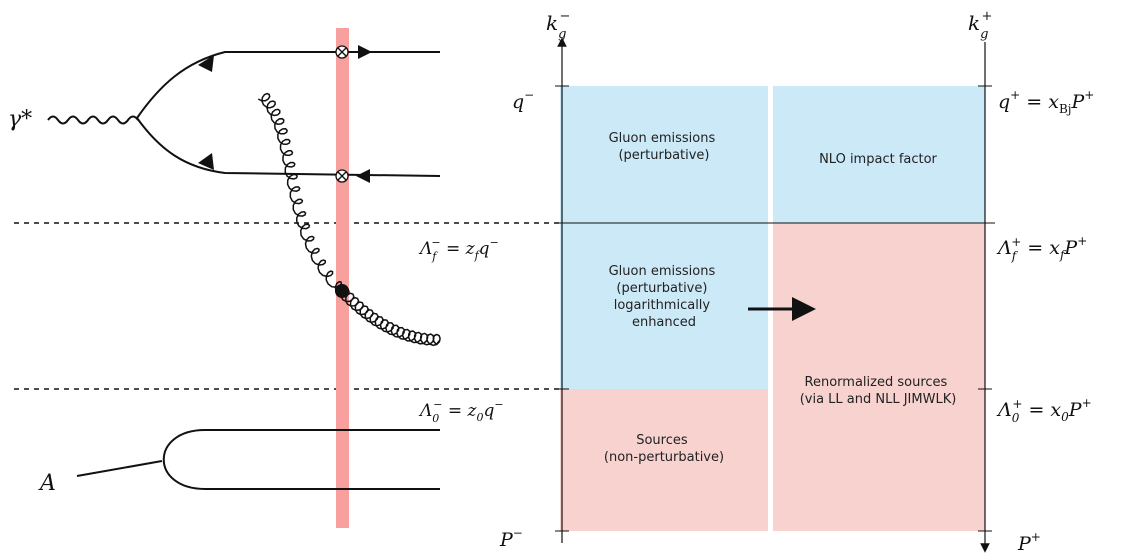  What do you see at coordinates (664, 147) in the screenshot?
I see `region-text-top-left: Gluon emissions (perturbative)` at bounding box center [664, 147].